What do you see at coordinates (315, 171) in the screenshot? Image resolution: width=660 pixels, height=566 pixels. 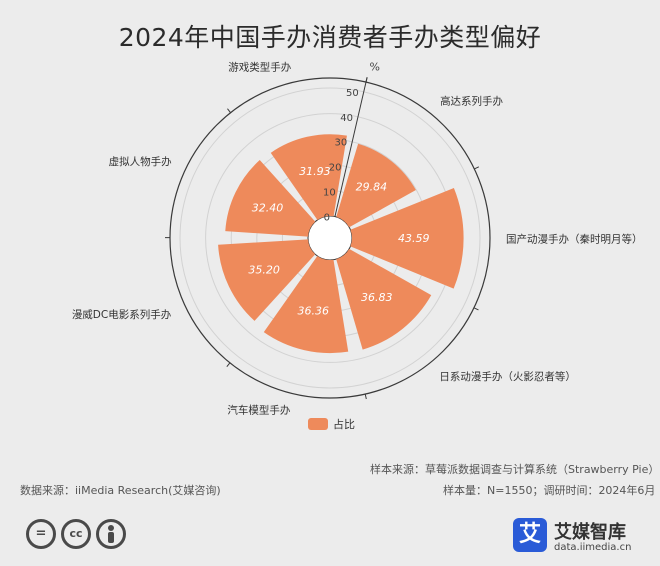 I see `data-label: 31.93` at bounding box center [315, 171].